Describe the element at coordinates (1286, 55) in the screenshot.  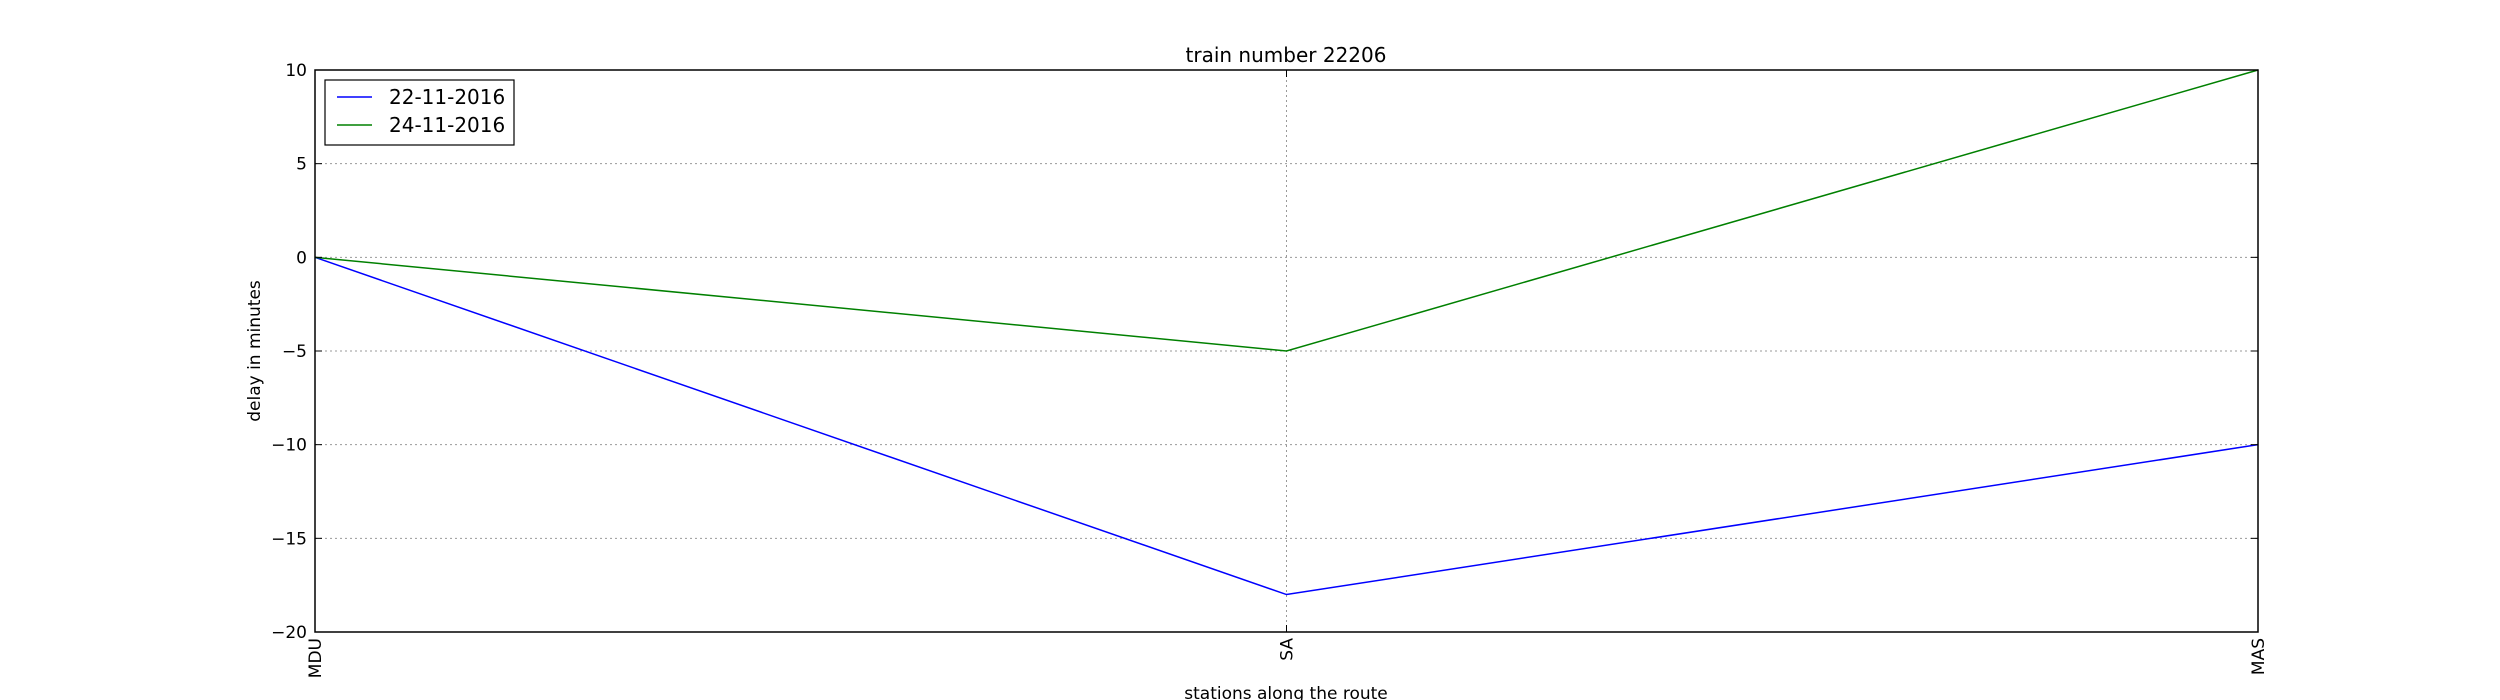
I see `chart-title: train number 22206` at that location.